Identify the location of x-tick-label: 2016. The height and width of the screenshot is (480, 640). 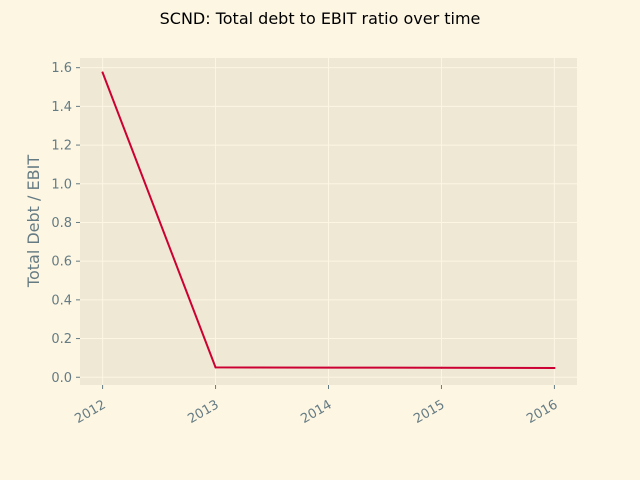
(542, 412).